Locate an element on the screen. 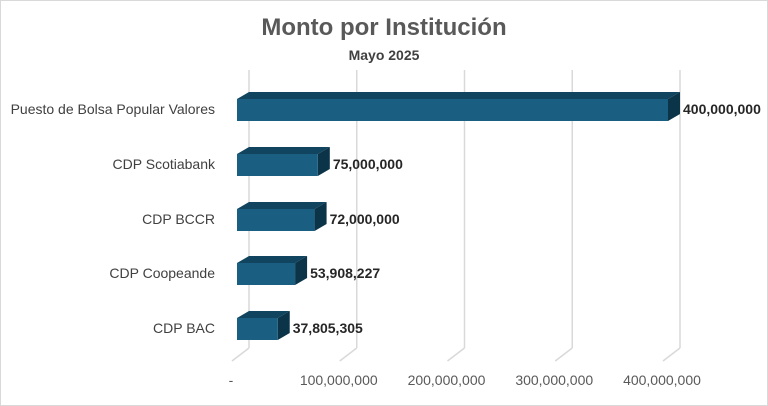  data-label: 53,908,227 is located at coordinates (345, 273).